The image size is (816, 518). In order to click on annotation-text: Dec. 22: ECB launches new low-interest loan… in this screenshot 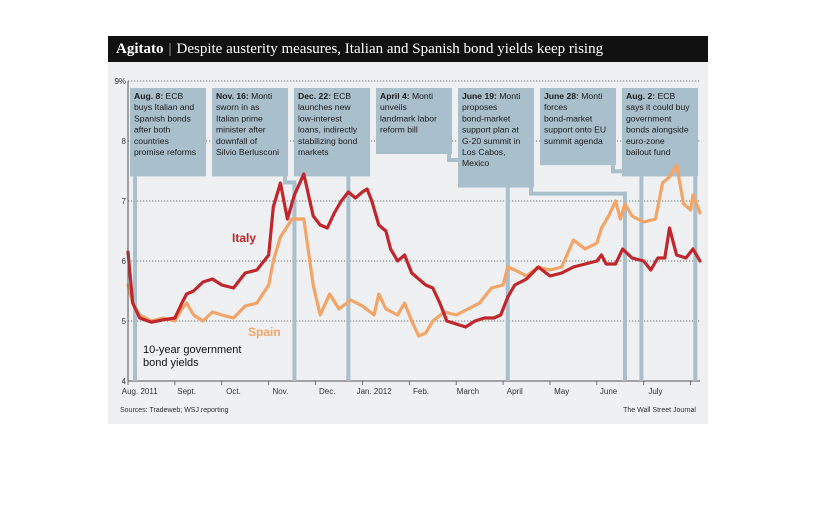, I will do `click(328, 124)`.